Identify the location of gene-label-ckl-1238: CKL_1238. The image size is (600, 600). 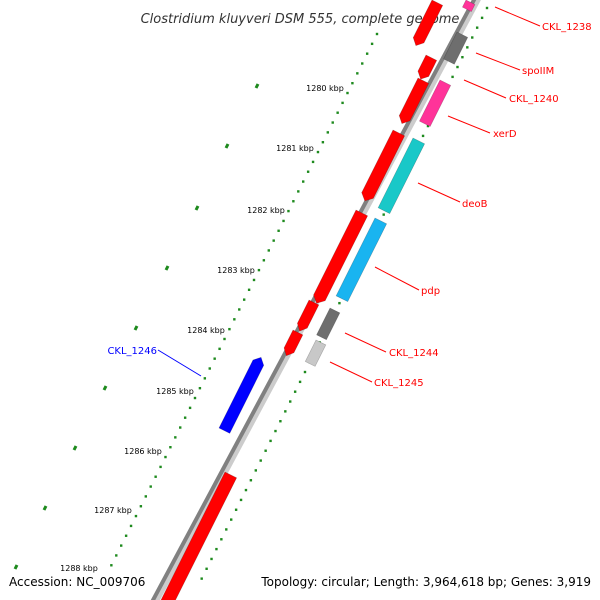
(567, 27).